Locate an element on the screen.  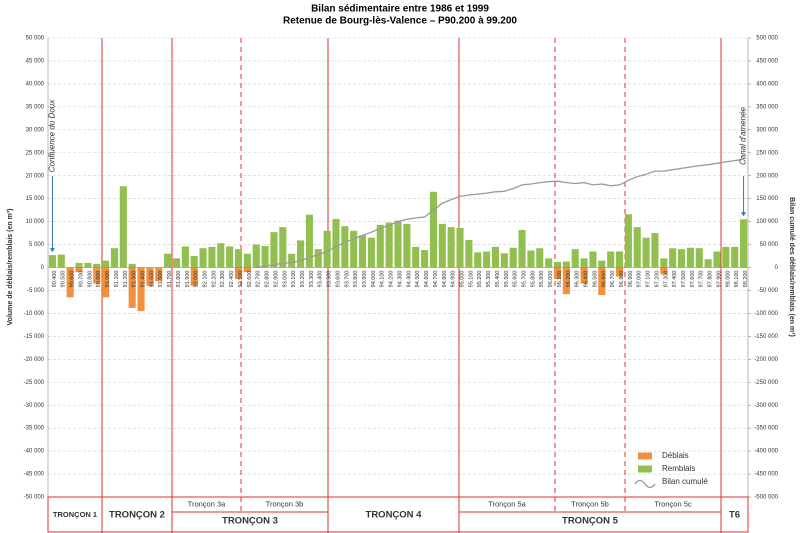
x-tick-label: 91.600 is located at coordinates (161, 279).